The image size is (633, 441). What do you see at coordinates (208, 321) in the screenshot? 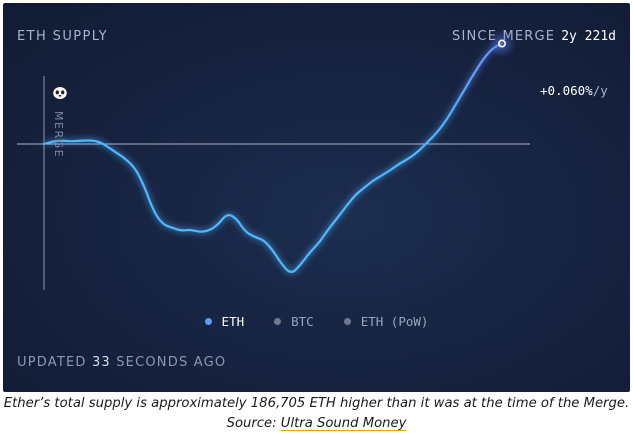
I see `legend-dot-eth` at bounding box center [208, 321].